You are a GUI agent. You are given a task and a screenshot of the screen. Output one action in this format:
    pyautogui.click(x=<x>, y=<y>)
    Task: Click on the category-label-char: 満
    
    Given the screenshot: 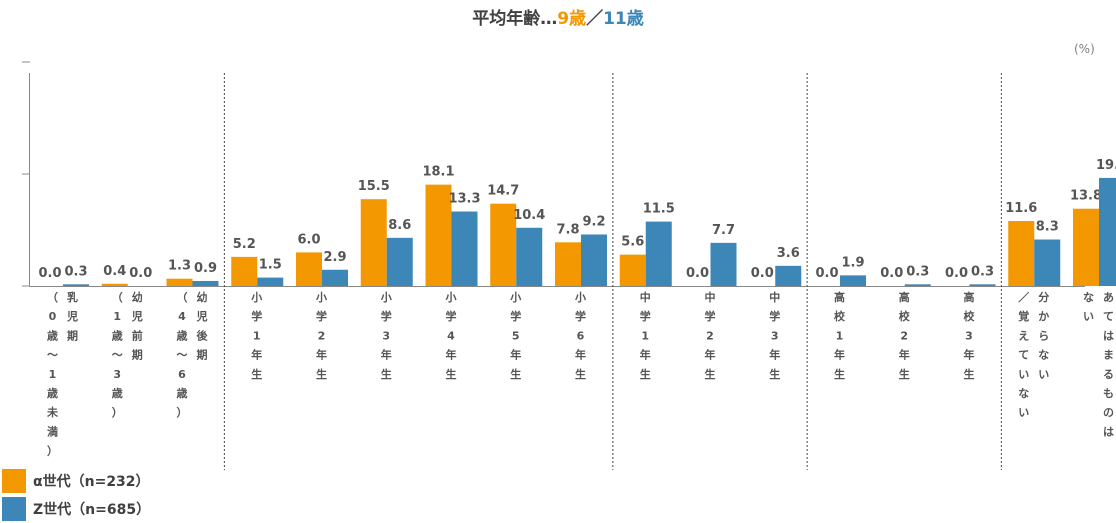 What is the action you would take?
    pyautogui.click(x=52, y=431)
    